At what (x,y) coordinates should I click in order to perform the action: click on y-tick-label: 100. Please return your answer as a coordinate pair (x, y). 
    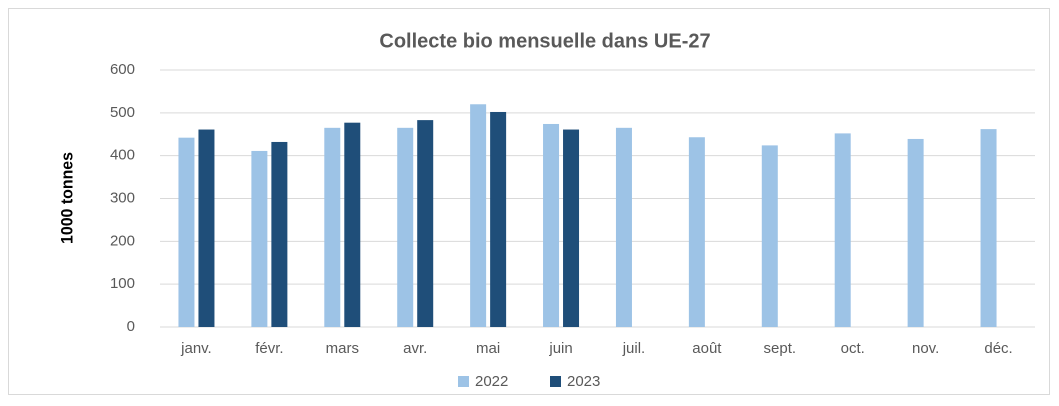
    Looking at the image, I should click on (122, 283).